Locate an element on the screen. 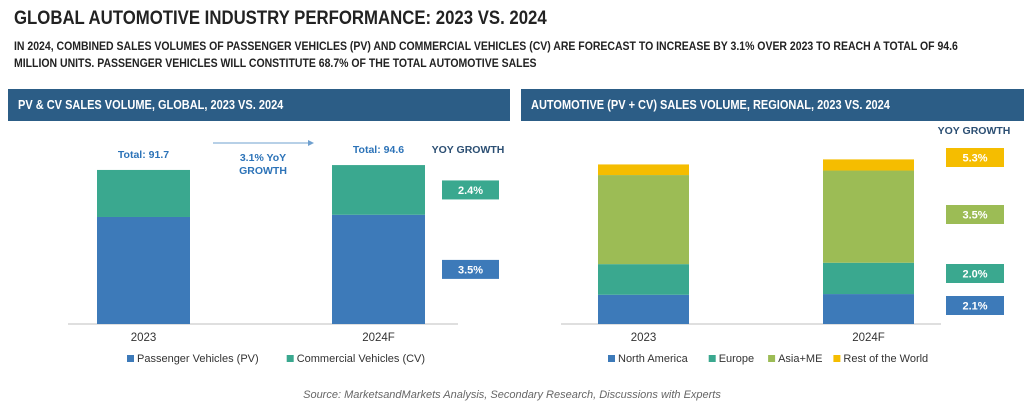 This screenshot has width=1024, height=409. yoy-badge-commercial-vehicles-cv--box is located at coordinates (470, 190).